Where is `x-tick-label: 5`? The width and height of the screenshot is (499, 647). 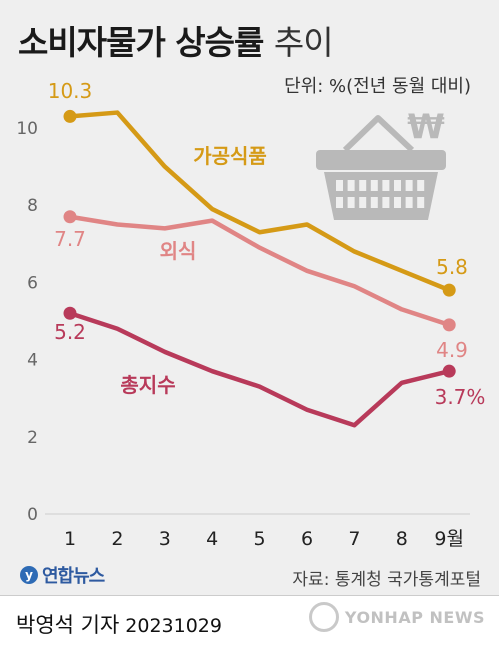
x-tick-label: 5 is located at coordinates (260, 539).